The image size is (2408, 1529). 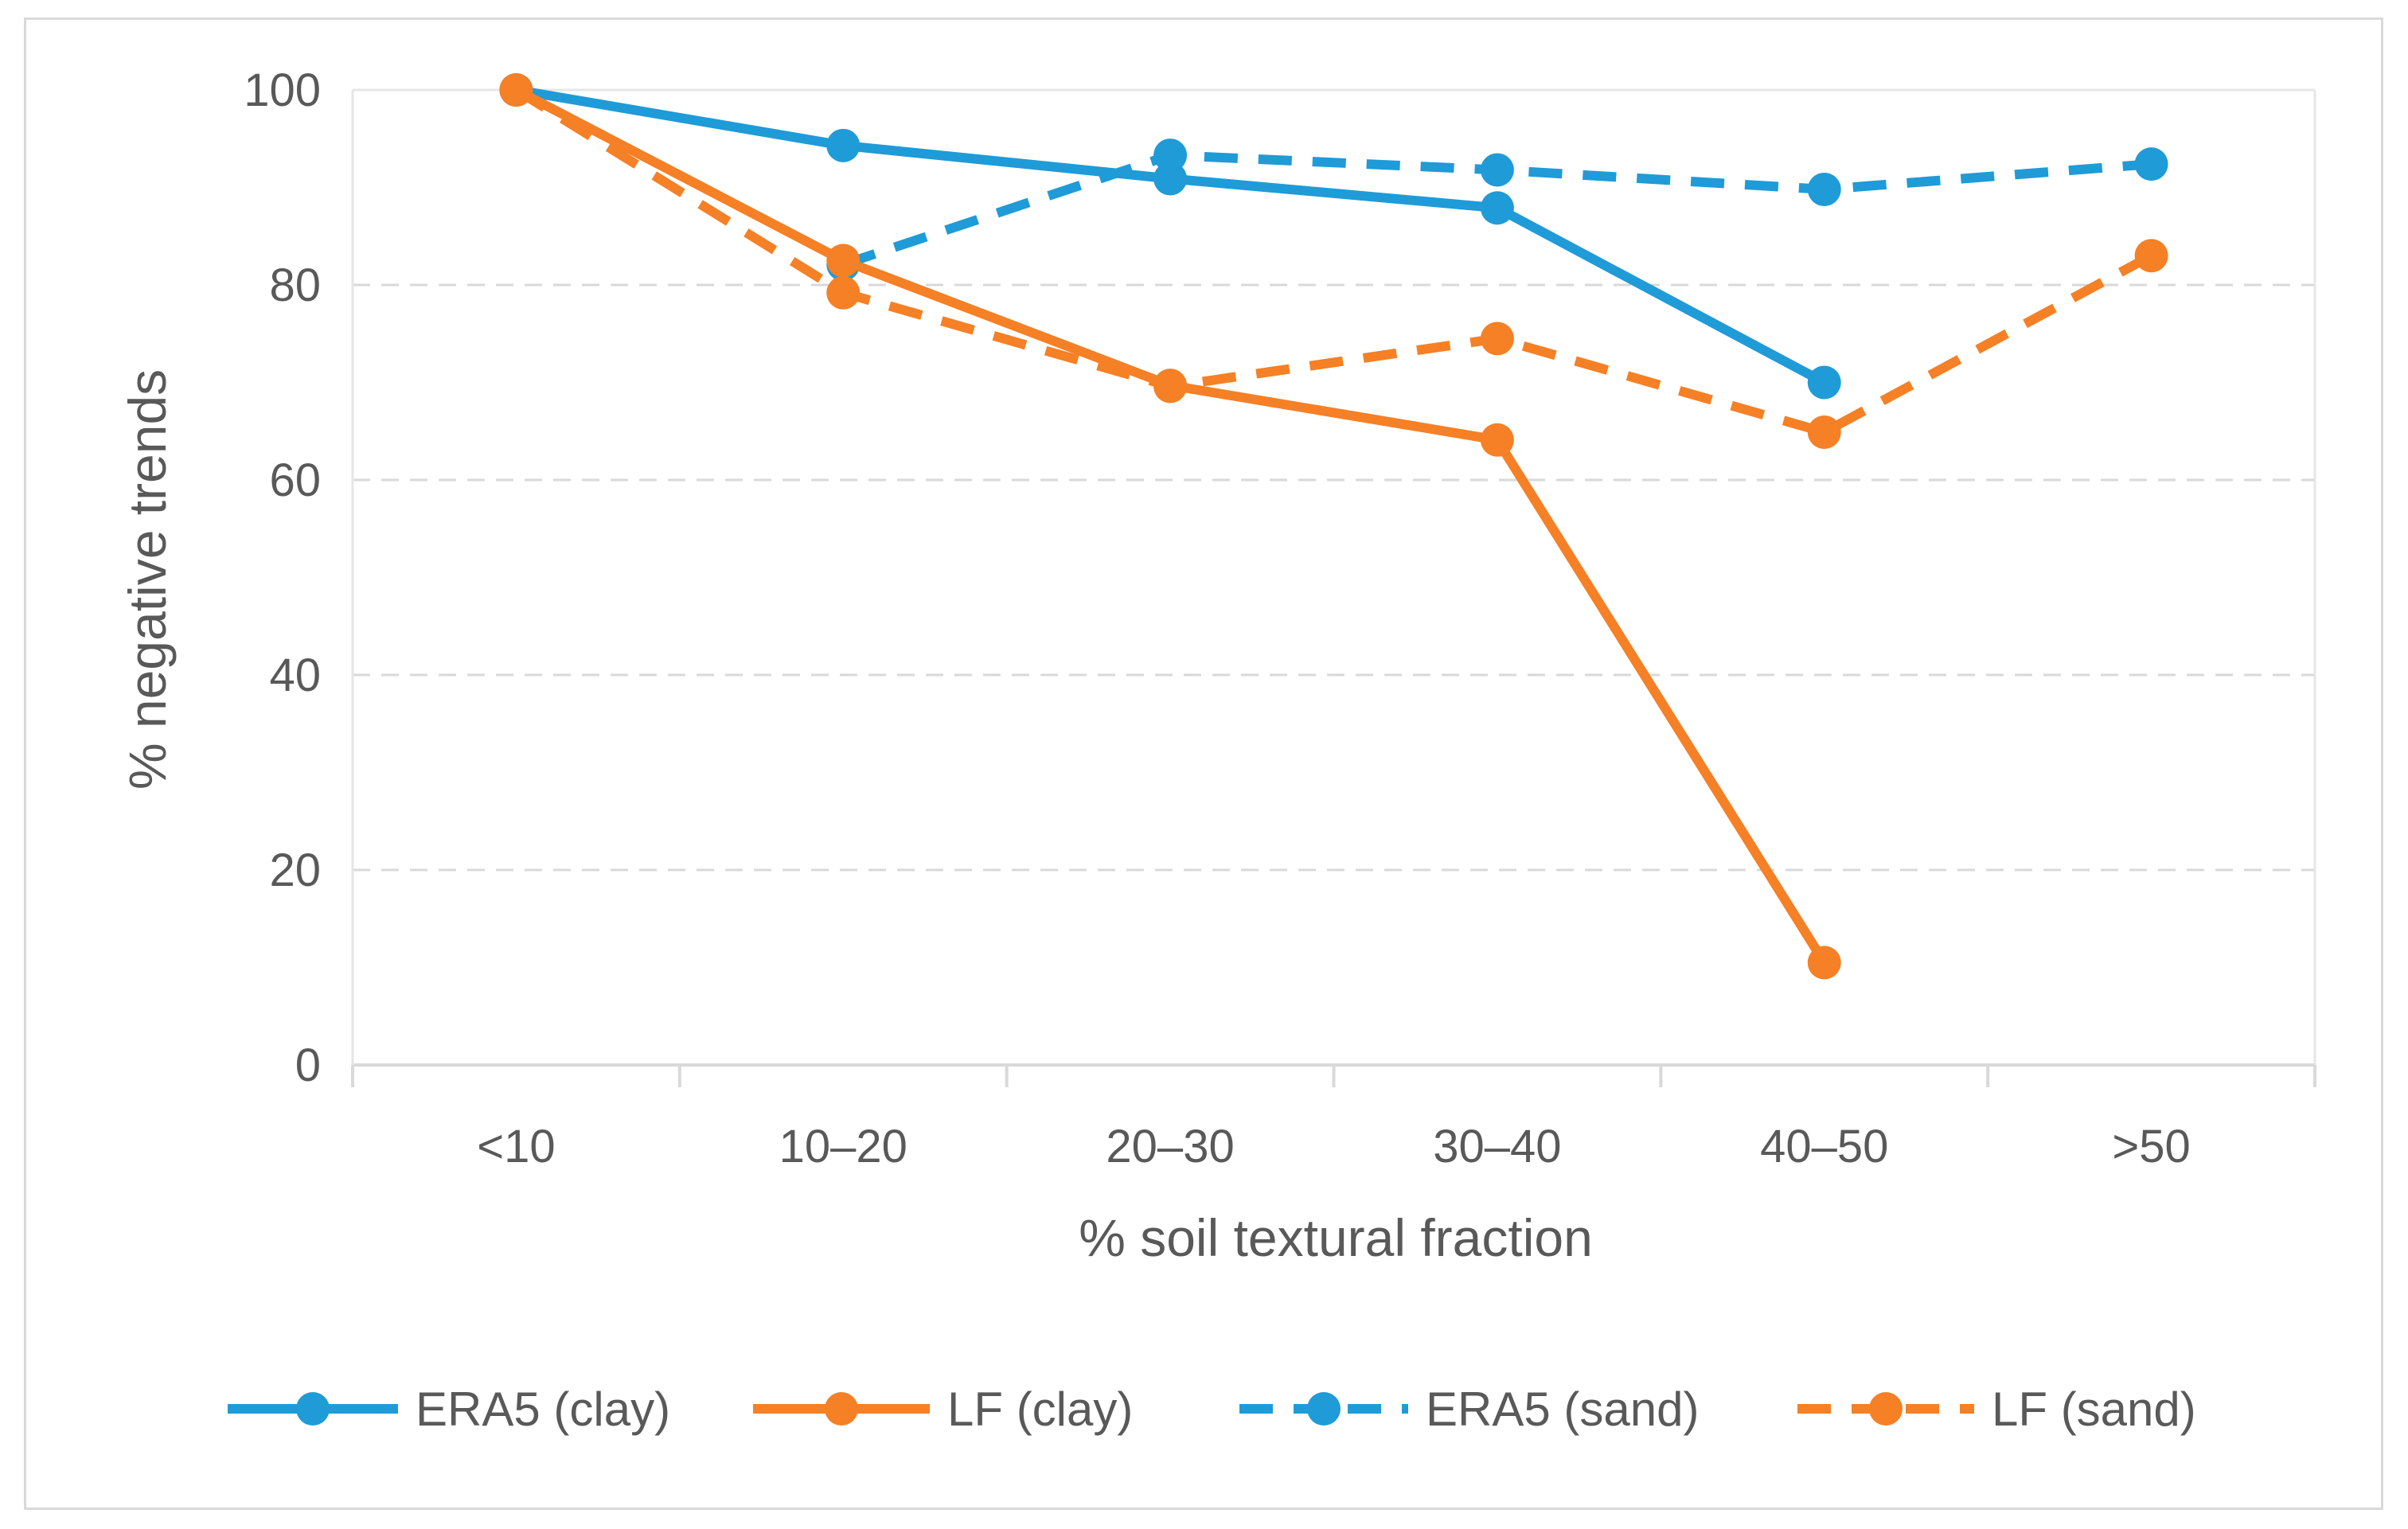 I want to click on legend-label: ERA5 (clay), so click(x=543, y=1409).